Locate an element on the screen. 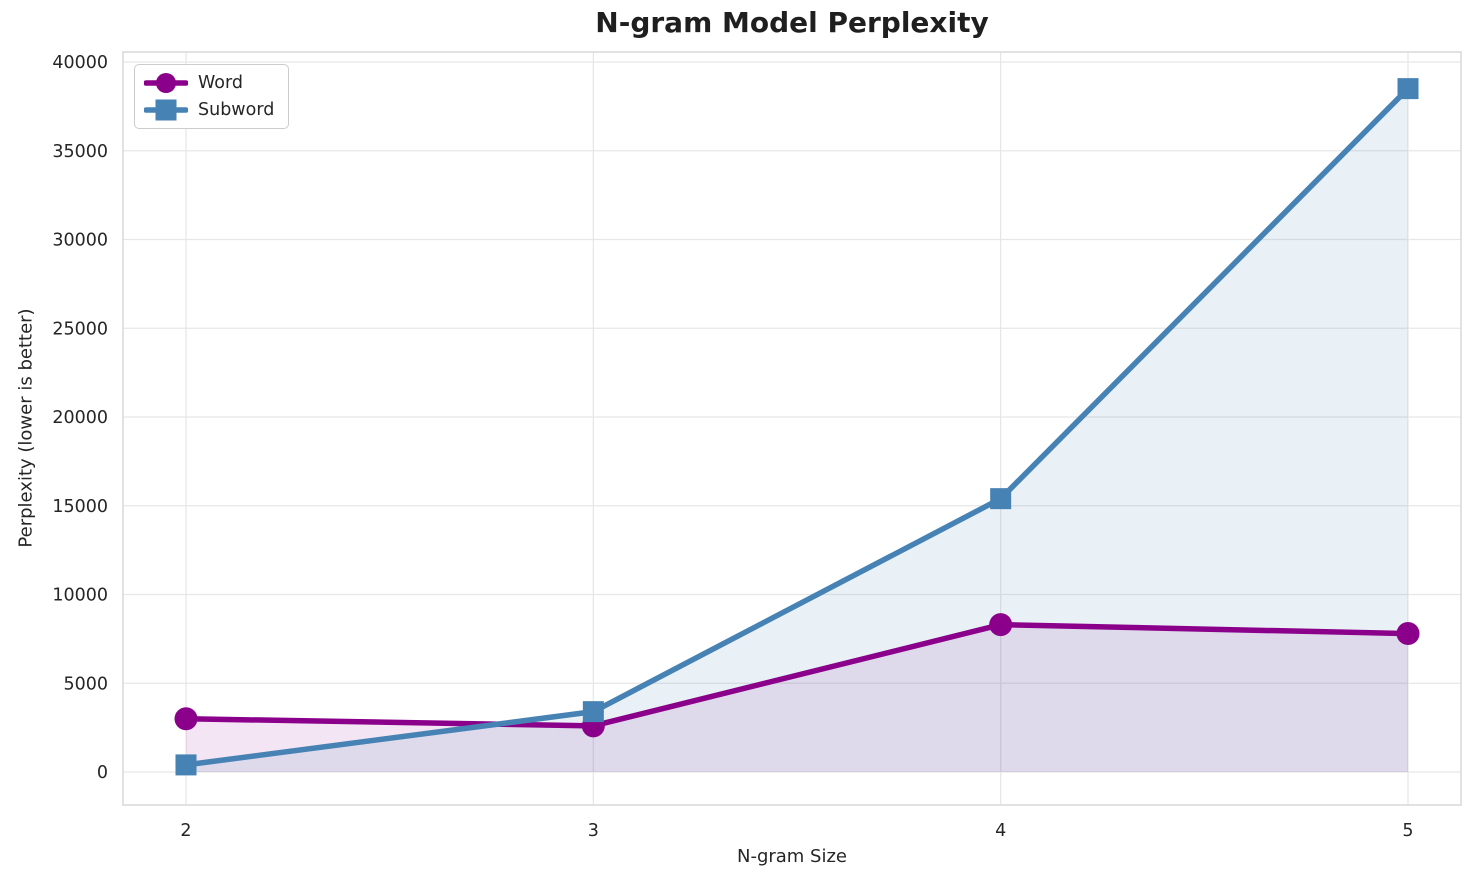  chart-title: N-gram Model Perplexity is located at coordinates (792, 22).